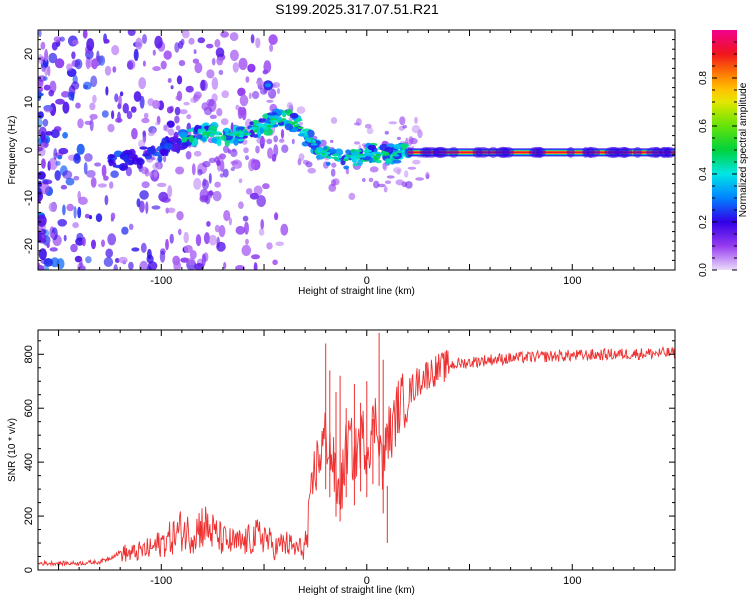 The height and width of the screenshot is (605, 750). I want to click on x-axis-label: Height of straight line (km), so click(356, 590).